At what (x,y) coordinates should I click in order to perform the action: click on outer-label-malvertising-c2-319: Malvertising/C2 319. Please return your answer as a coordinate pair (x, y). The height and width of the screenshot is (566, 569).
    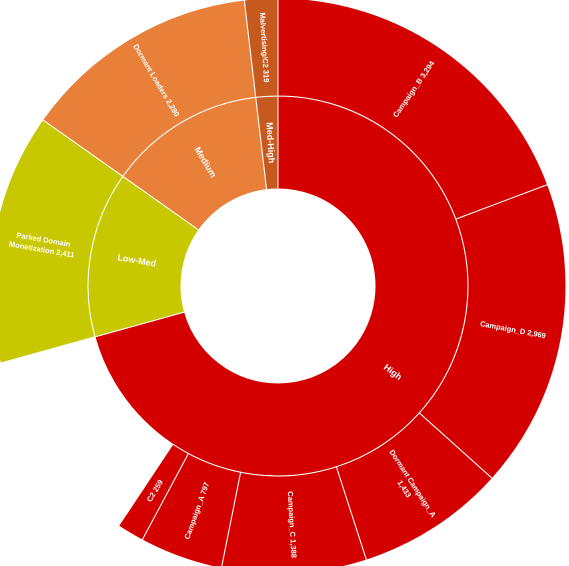
    Looking at the image, I should click on (264, 47).